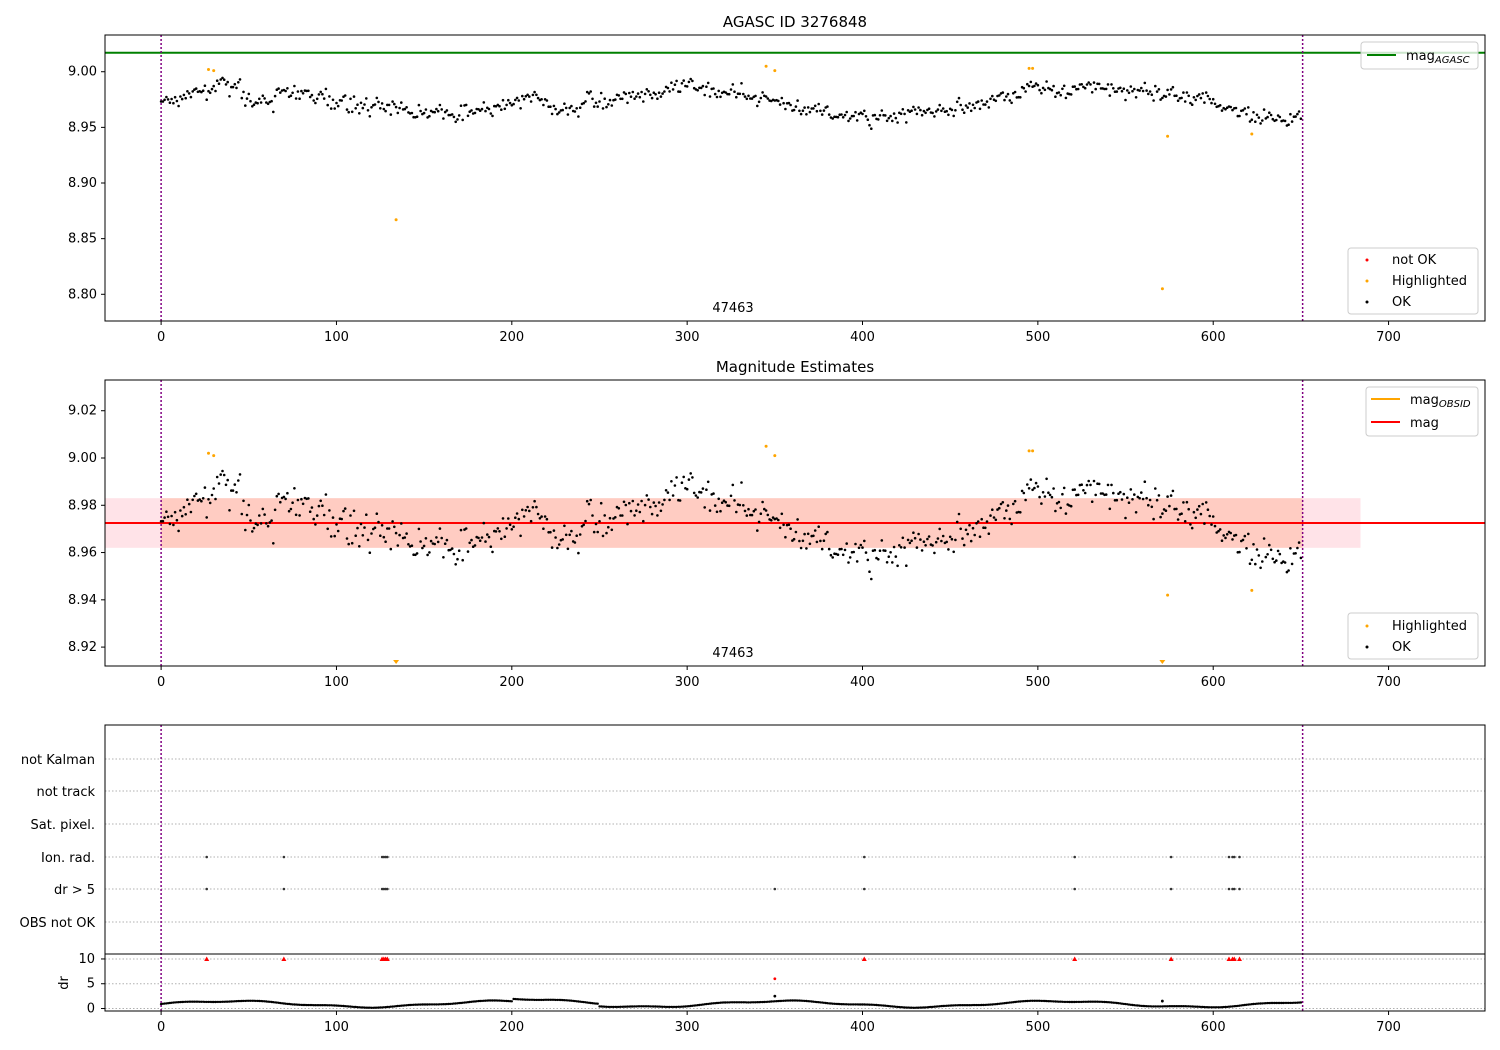 This screenshot has height=1050, width=1500. Describe the element at coordinates (74, 890) in the screenshot. I see `flag-label: dr > 5` at that location.